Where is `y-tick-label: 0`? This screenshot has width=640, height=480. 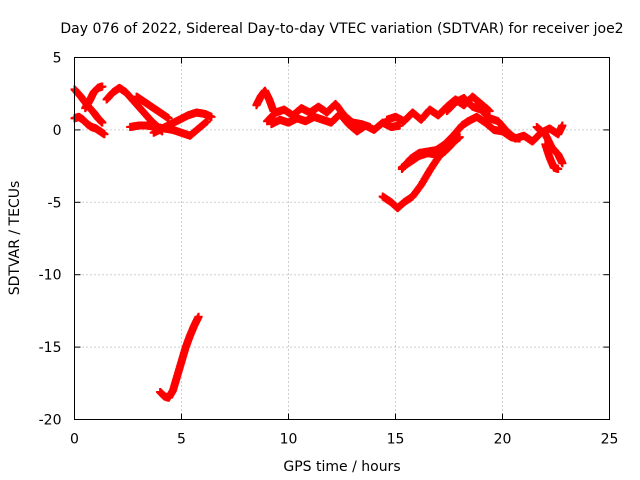 y-tick-label: 0 is located at coordinates (57, 131).